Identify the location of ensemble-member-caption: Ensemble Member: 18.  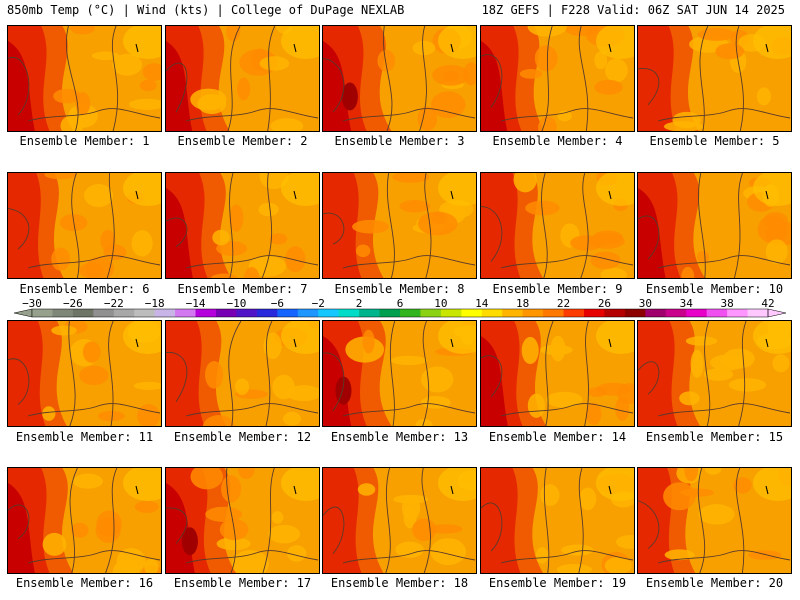
(399, 583).